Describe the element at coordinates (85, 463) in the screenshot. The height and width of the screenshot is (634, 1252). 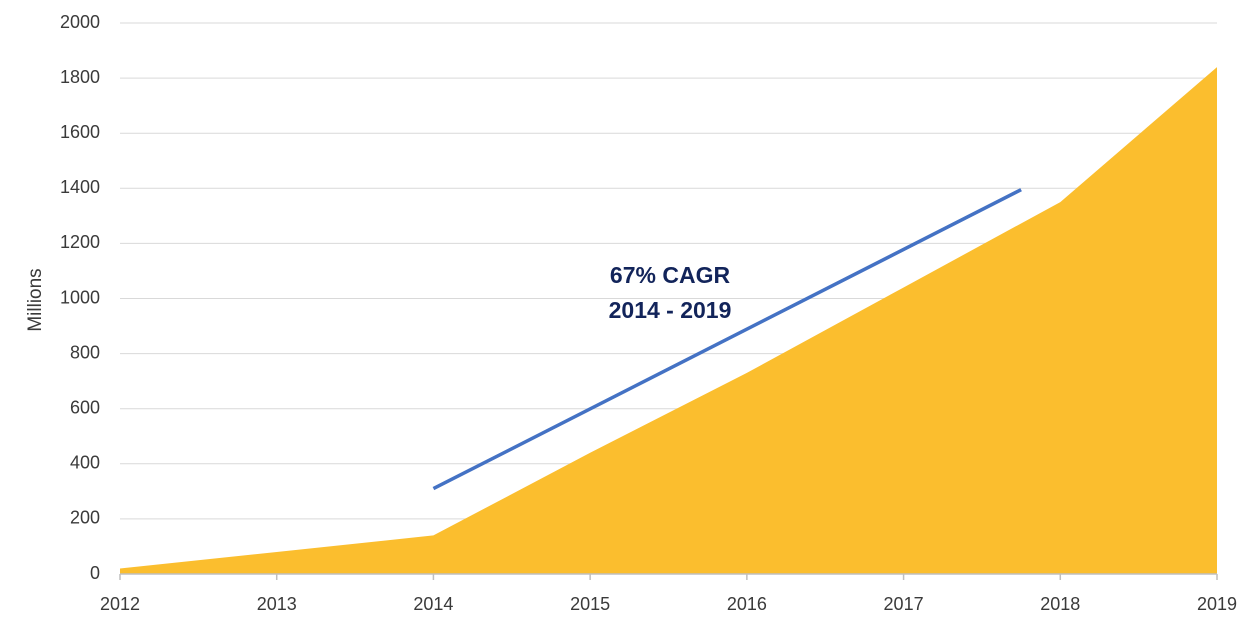
I see `y-tick-label-400: 400` at that location.